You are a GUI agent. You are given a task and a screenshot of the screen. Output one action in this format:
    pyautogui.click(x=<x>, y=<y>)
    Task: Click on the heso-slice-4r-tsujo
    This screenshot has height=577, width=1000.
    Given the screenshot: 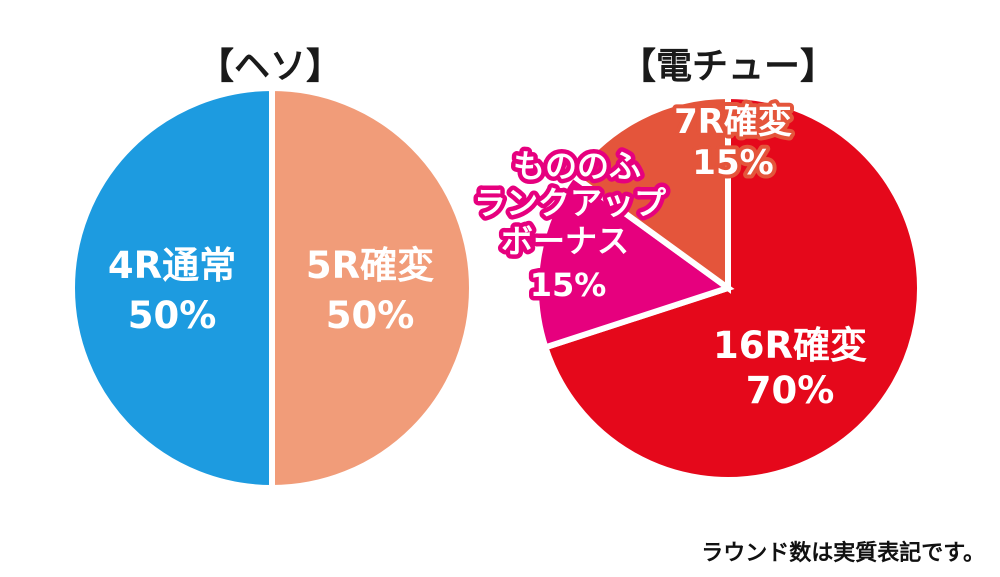 What is the action you would take?
    pyautogui.click(x=172, y=288)
    